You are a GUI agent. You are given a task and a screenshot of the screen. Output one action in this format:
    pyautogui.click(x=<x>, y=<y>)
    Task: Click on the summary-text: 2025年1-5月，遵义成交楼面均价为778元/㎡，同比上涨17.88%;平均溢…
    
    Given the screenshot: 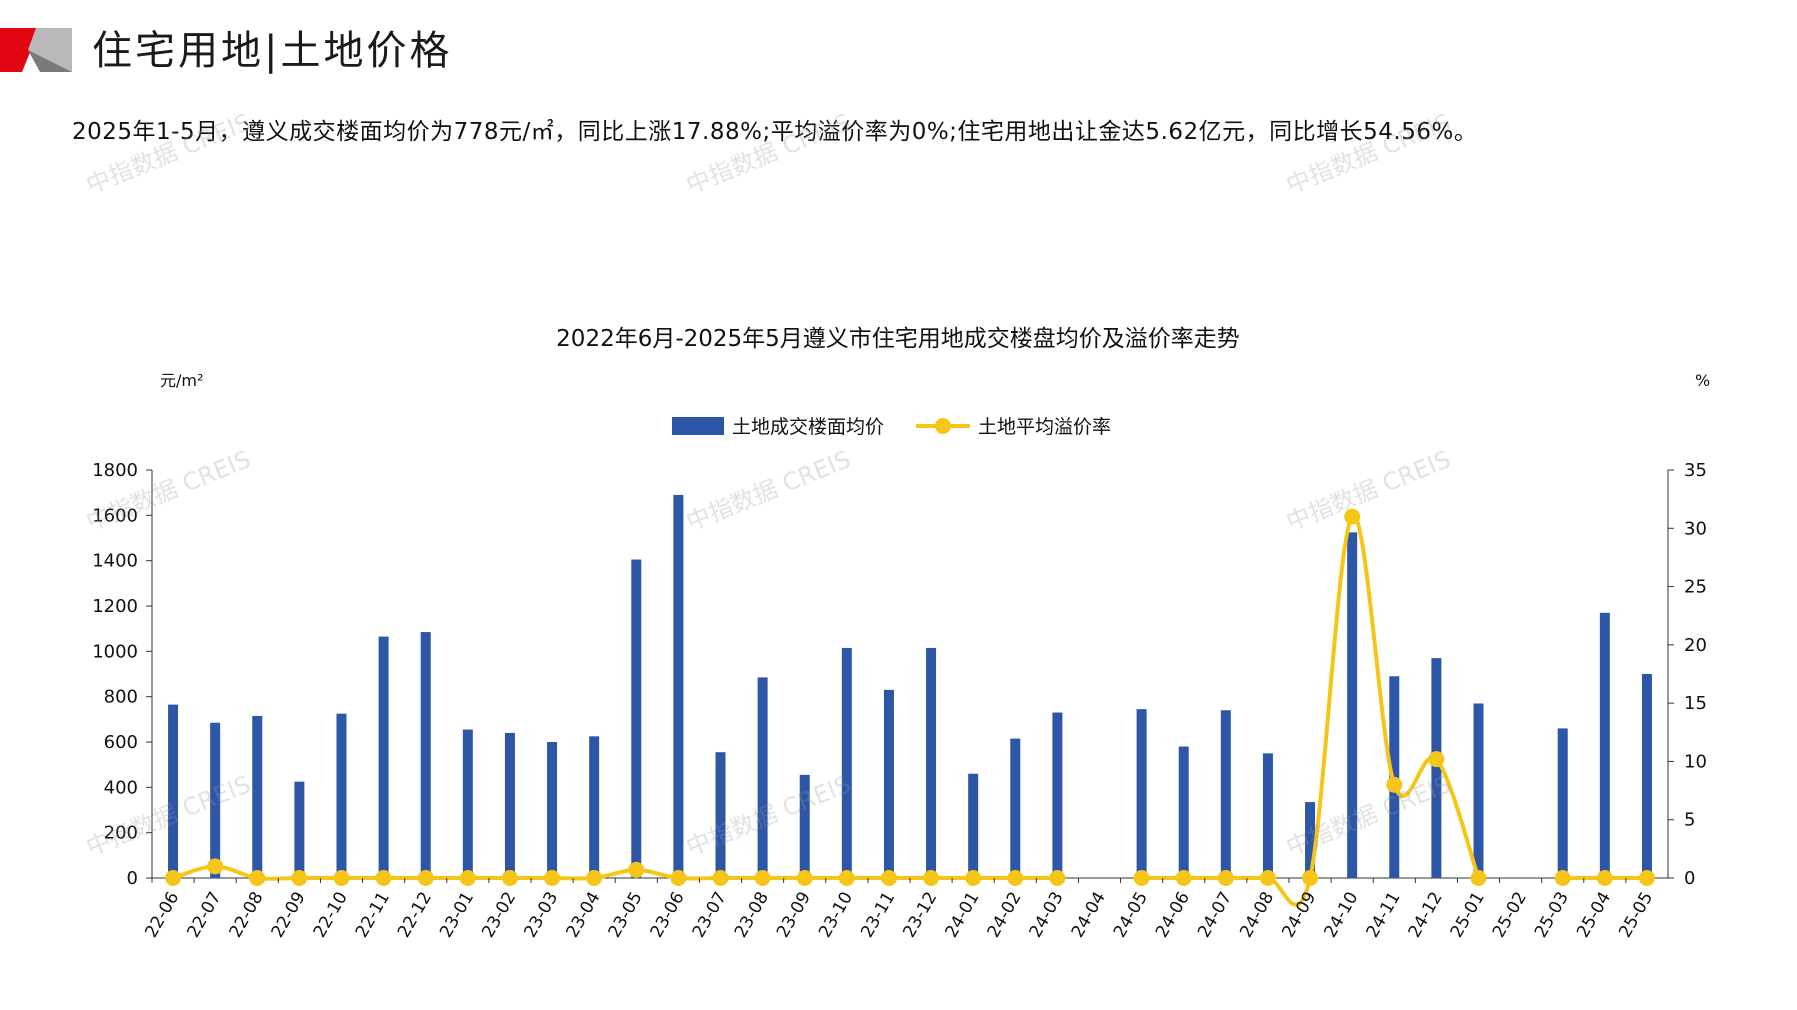 What is the action you would take?
    pyautogui.click(x=775, y=132)
    